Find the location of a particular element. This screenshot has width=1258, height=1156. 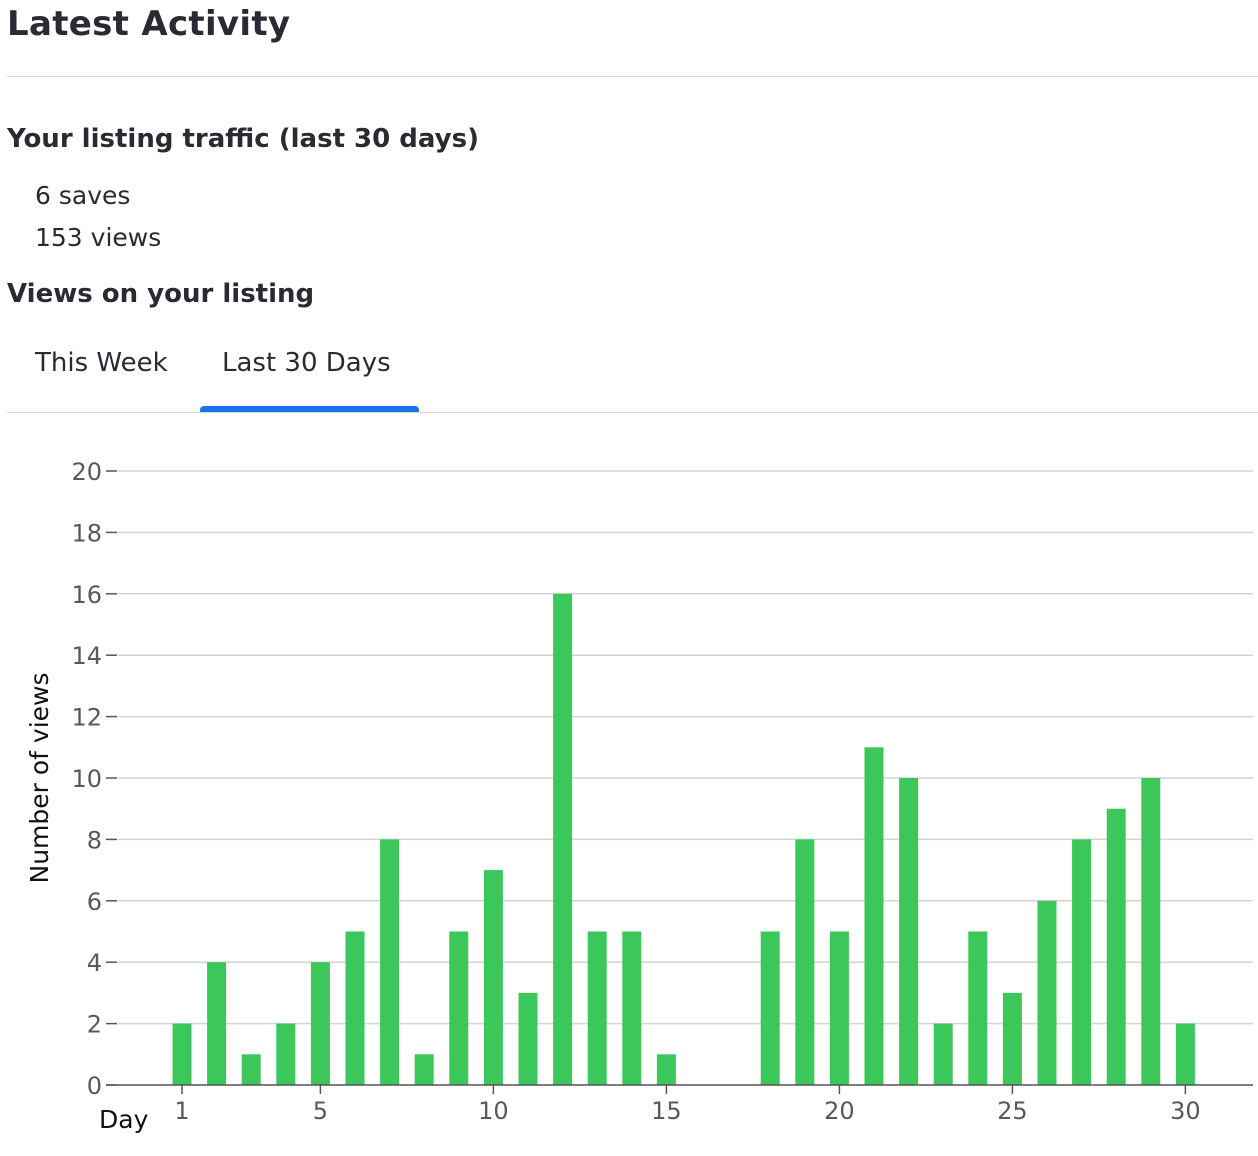

x-tick-label: 1 is located at coordinates (181, 1111).